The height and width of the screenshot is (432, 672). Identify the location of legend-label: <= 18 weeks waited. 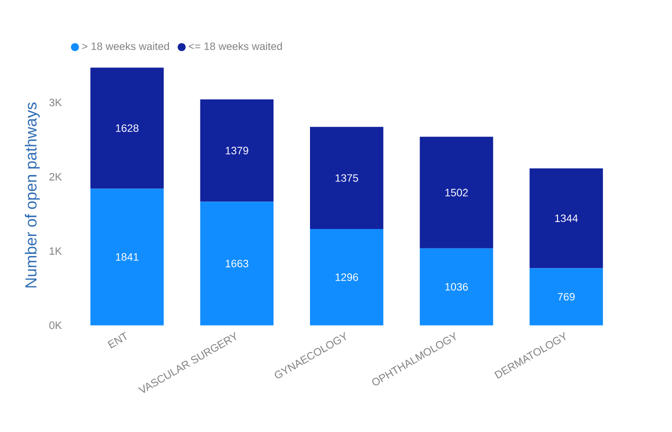
(235, 46).